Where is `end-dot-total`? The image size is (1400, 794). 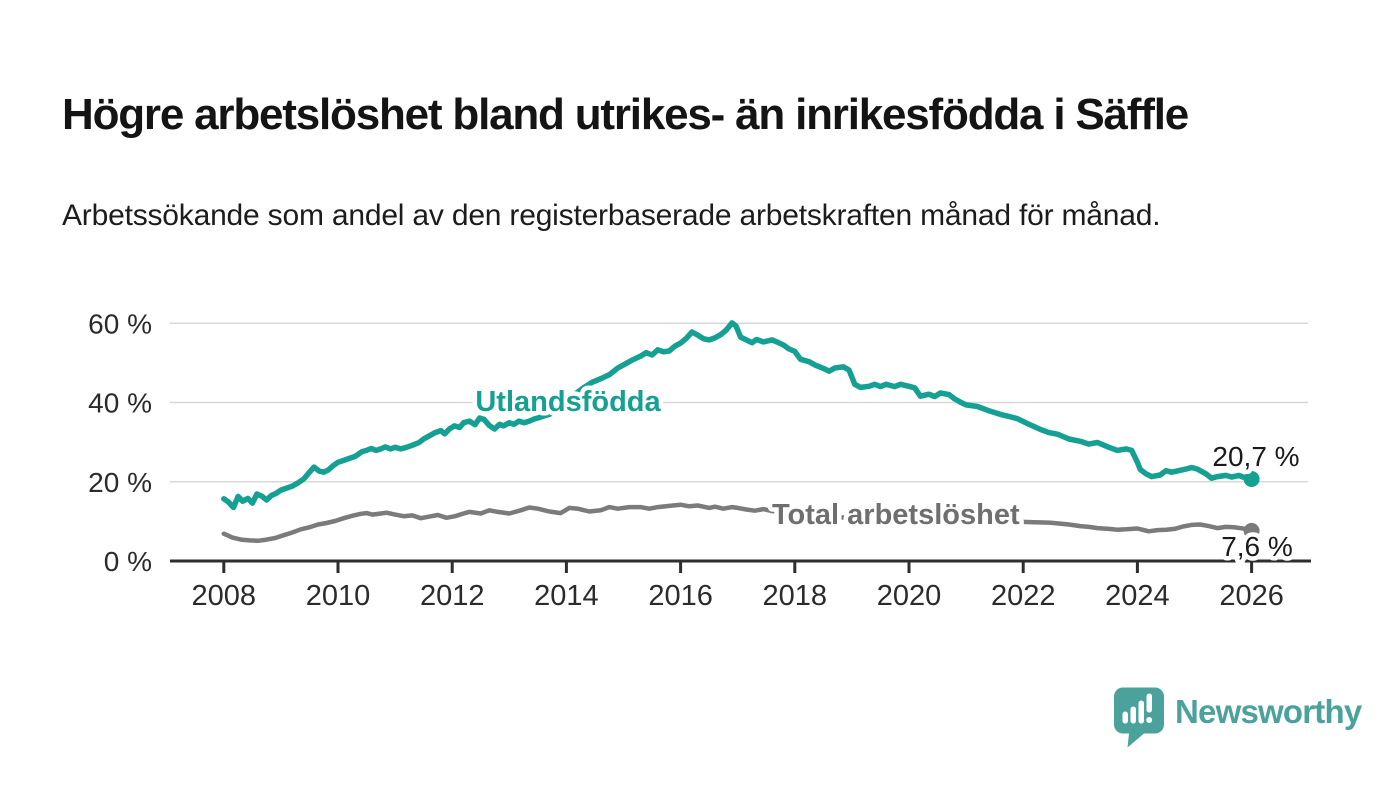
end-dot-total is located at coordinates (1251, 530).